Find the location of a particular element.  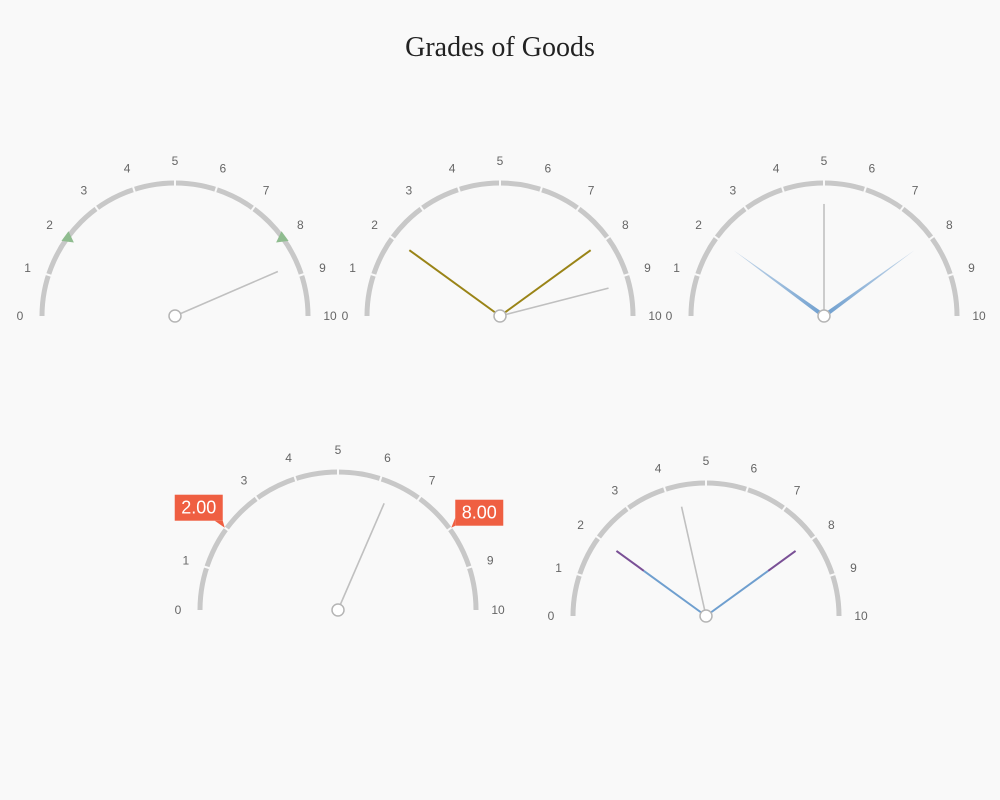

chart-title: Grades of Goods is located at coordinates (500, 47).